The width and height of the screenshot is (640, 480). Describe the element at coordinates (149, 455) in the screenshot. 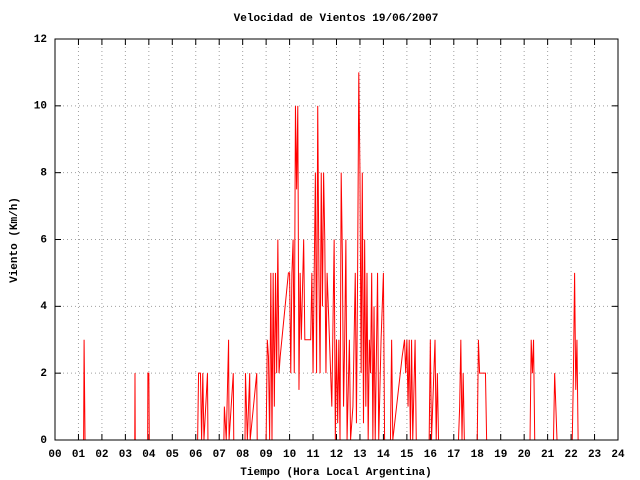

I see `x-tick-label: 04` at that location.